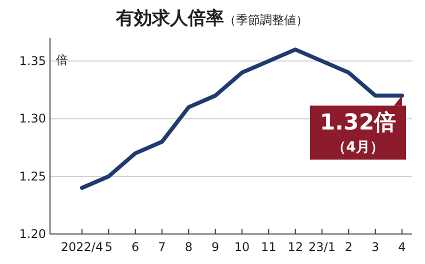  Describe the element at coordinates (108, 247) in the screenshot. I see `x-tick-label: 5` at that location.